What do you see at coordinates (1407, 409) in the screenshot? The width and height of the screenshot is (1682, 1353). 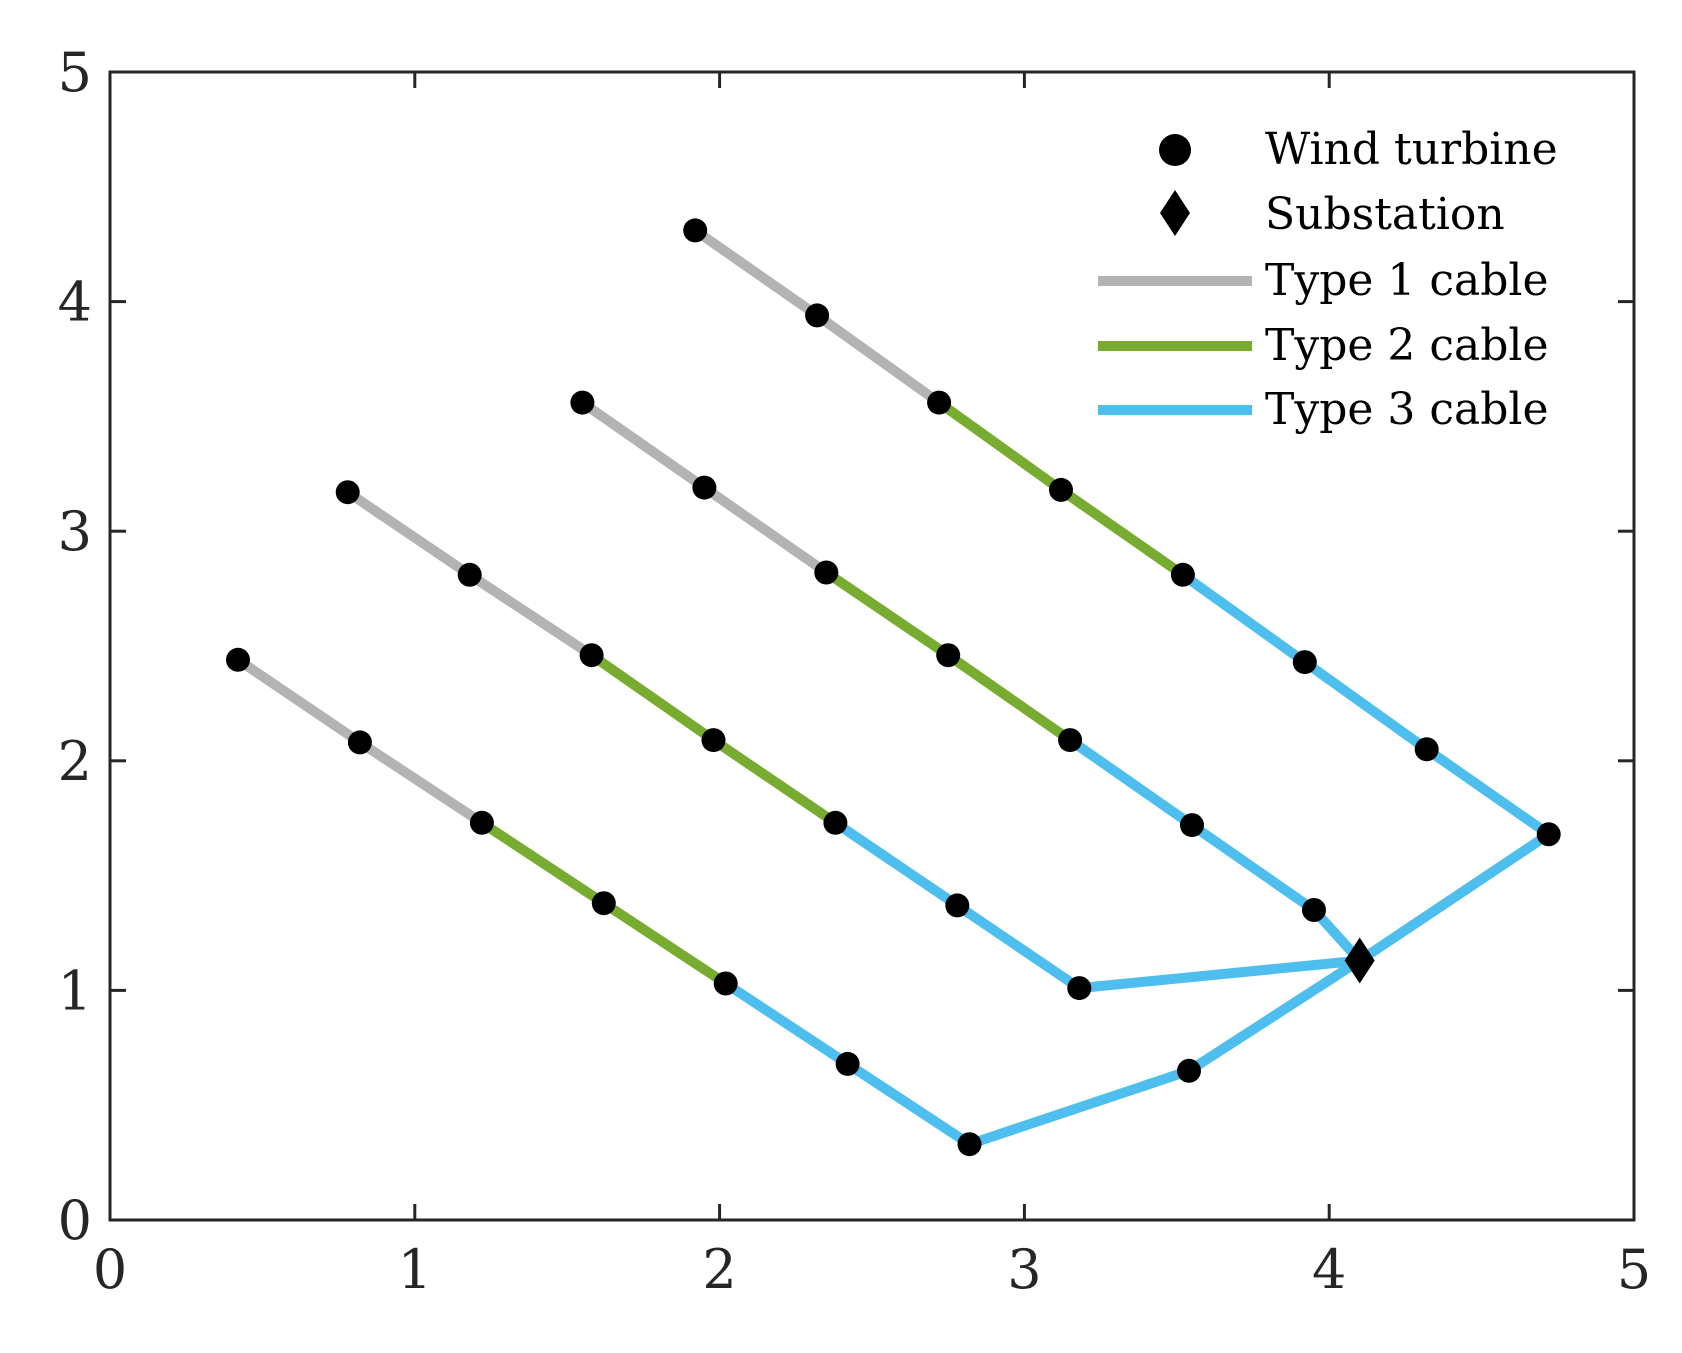 I see `legend-type3-label: Type 3 cable` at bounding box center [1407, 409].